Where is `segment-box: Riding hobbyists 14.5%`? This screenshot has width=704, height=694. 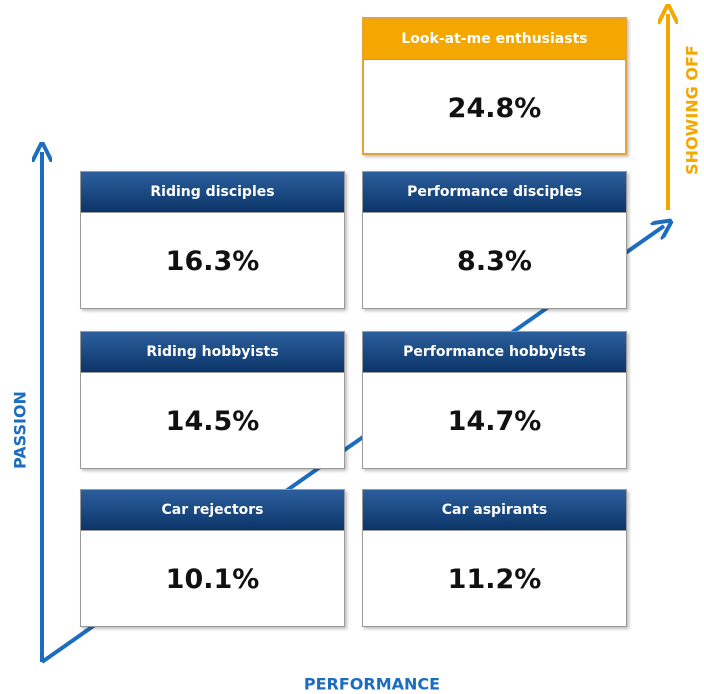
segment-box: Riding hobbyists 14.5% is located at coordinates (212, 400).